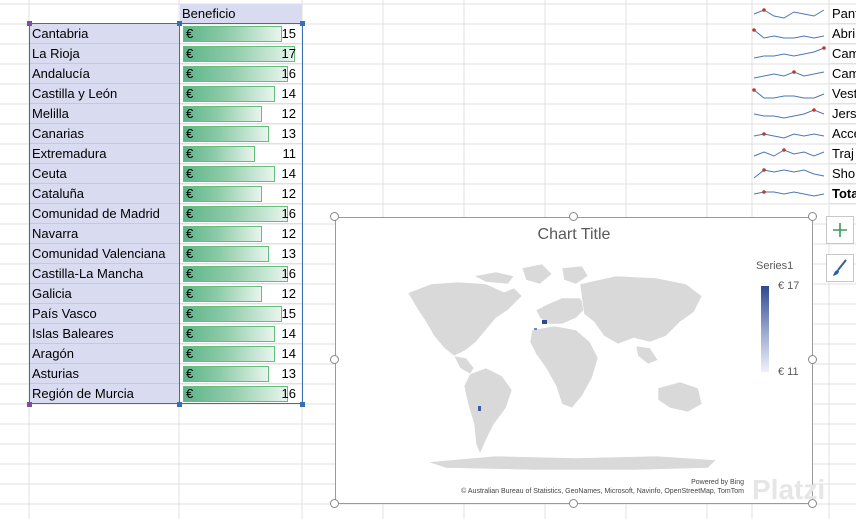  Describe the element at coordinates (241, 13) in the screenshot. I see `header-beneficio: Beneficio` at that location.